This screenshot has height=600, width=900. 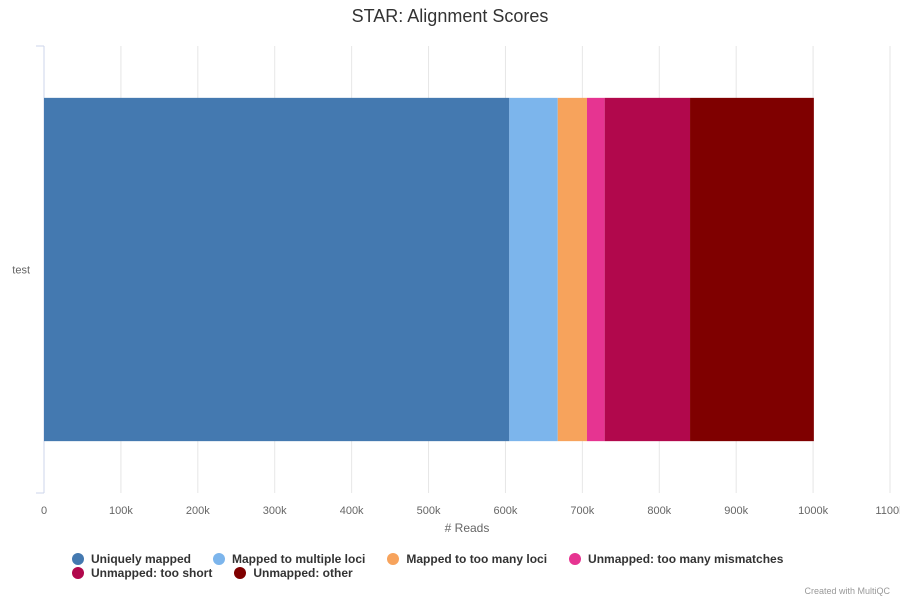 I want to click on bar-segment-unmapped-too-short, so click(x=647, y=269).